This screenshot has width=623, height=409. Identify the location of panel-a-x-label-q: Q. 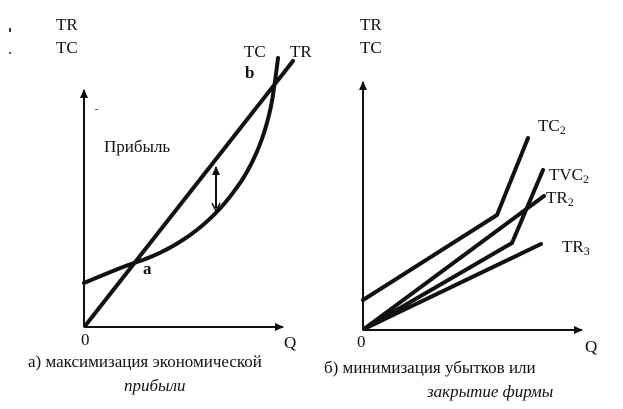
(290, 342).